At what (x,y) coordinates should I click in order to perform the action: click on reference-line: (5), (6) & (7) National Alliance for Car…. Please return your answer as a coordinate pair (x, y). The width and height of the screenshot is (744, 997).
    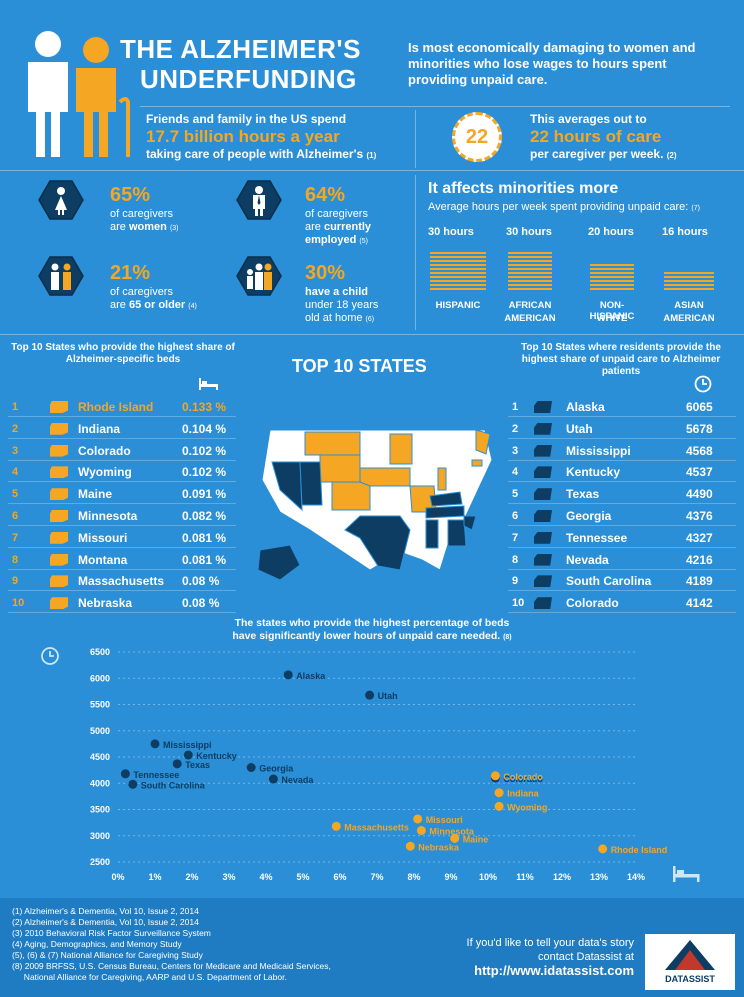
    Looking at the image, I should click on (107, 955).